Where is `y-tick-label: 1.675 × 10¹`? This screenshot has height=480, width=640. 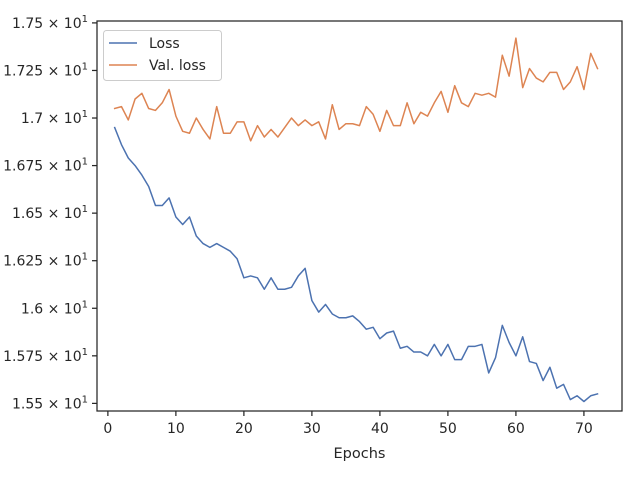
y-tick-label: 1.675 × 10¹ is located at coordinates (45, 166).